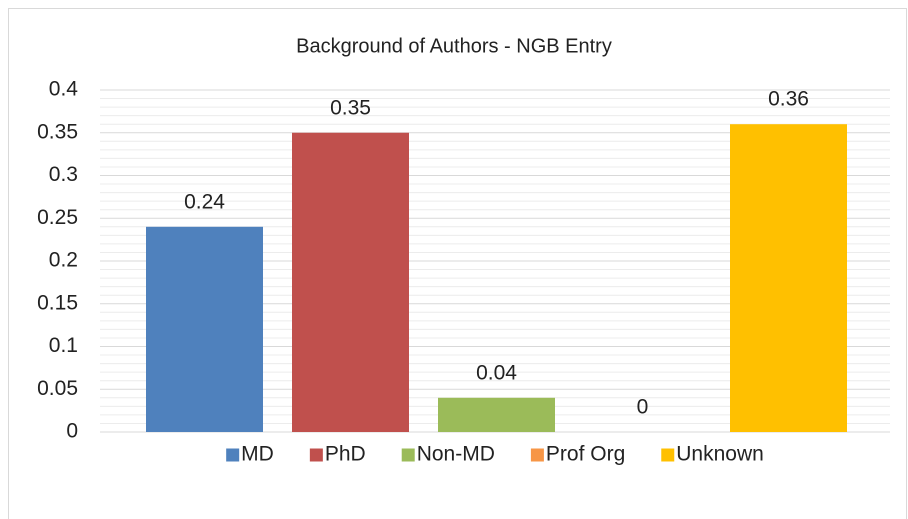 The width and height of the screenshot is (908, 519). Describe the element at coordinates (496, 372) in the screenshot. I see `data-label: 0.04` at that location.